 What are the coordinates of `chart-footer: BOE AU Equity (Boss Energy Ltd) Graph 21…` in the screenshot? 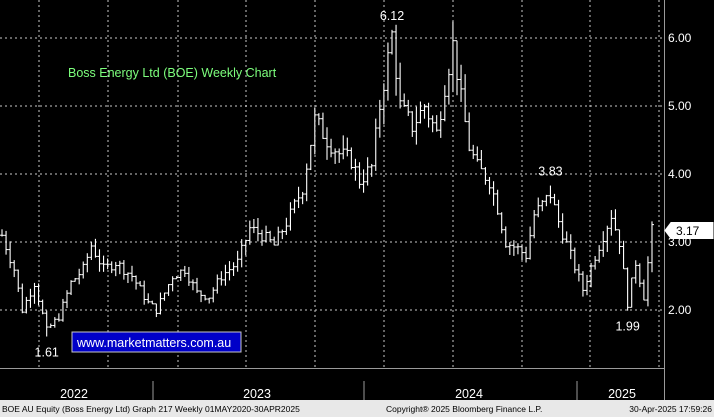 It's located at (357, 408).